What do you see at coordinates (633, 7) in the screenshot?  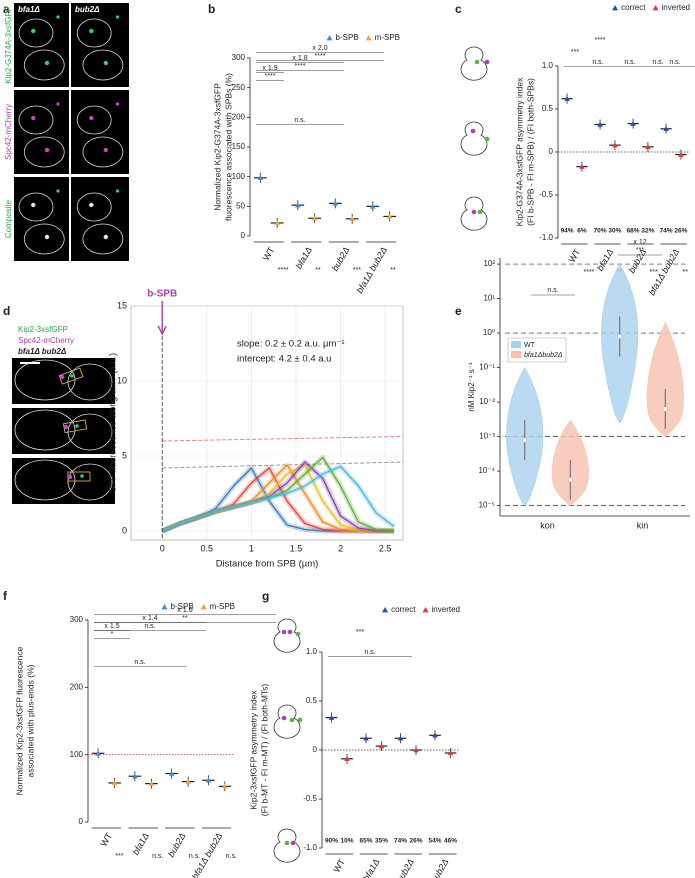 I see `legend-label: correct` at bounding box center [633, 7].